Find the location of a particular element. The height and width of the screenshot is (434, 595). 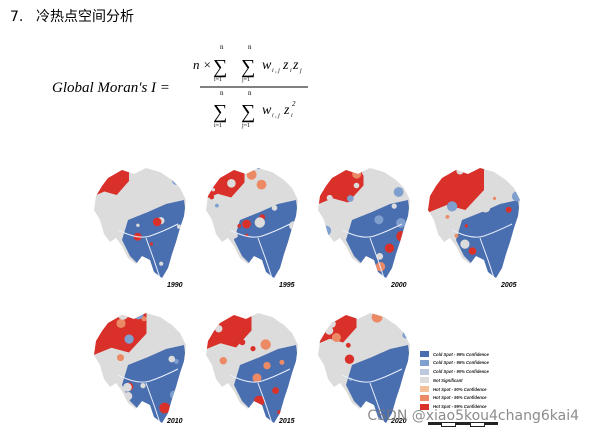

den-sum-i-top: n is located at coordinates (222, 93).